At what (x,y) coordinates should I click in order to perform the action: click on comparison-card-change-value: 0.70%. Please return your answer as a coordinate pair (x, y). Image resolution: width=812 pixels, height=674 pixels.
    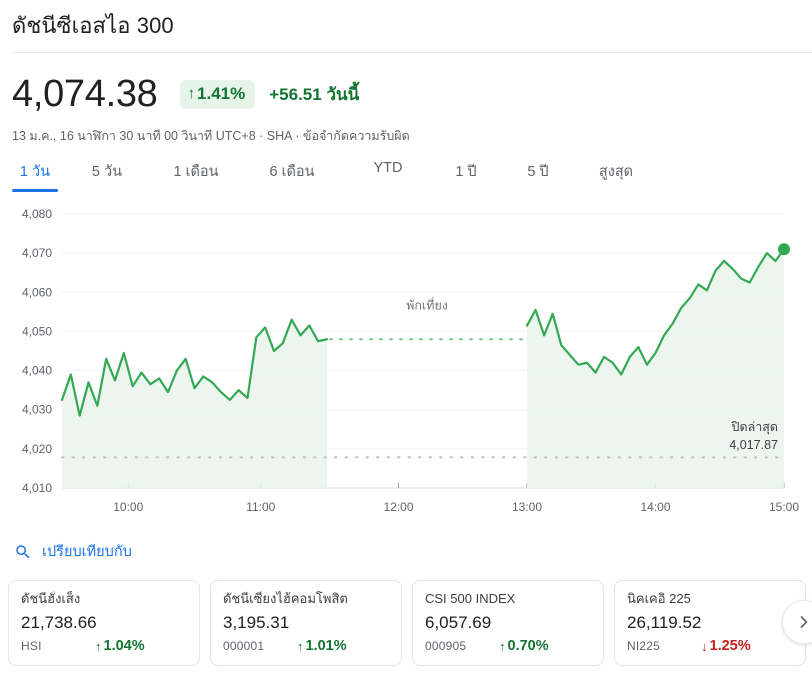
    Looking at the image, I should click on (528, 646).